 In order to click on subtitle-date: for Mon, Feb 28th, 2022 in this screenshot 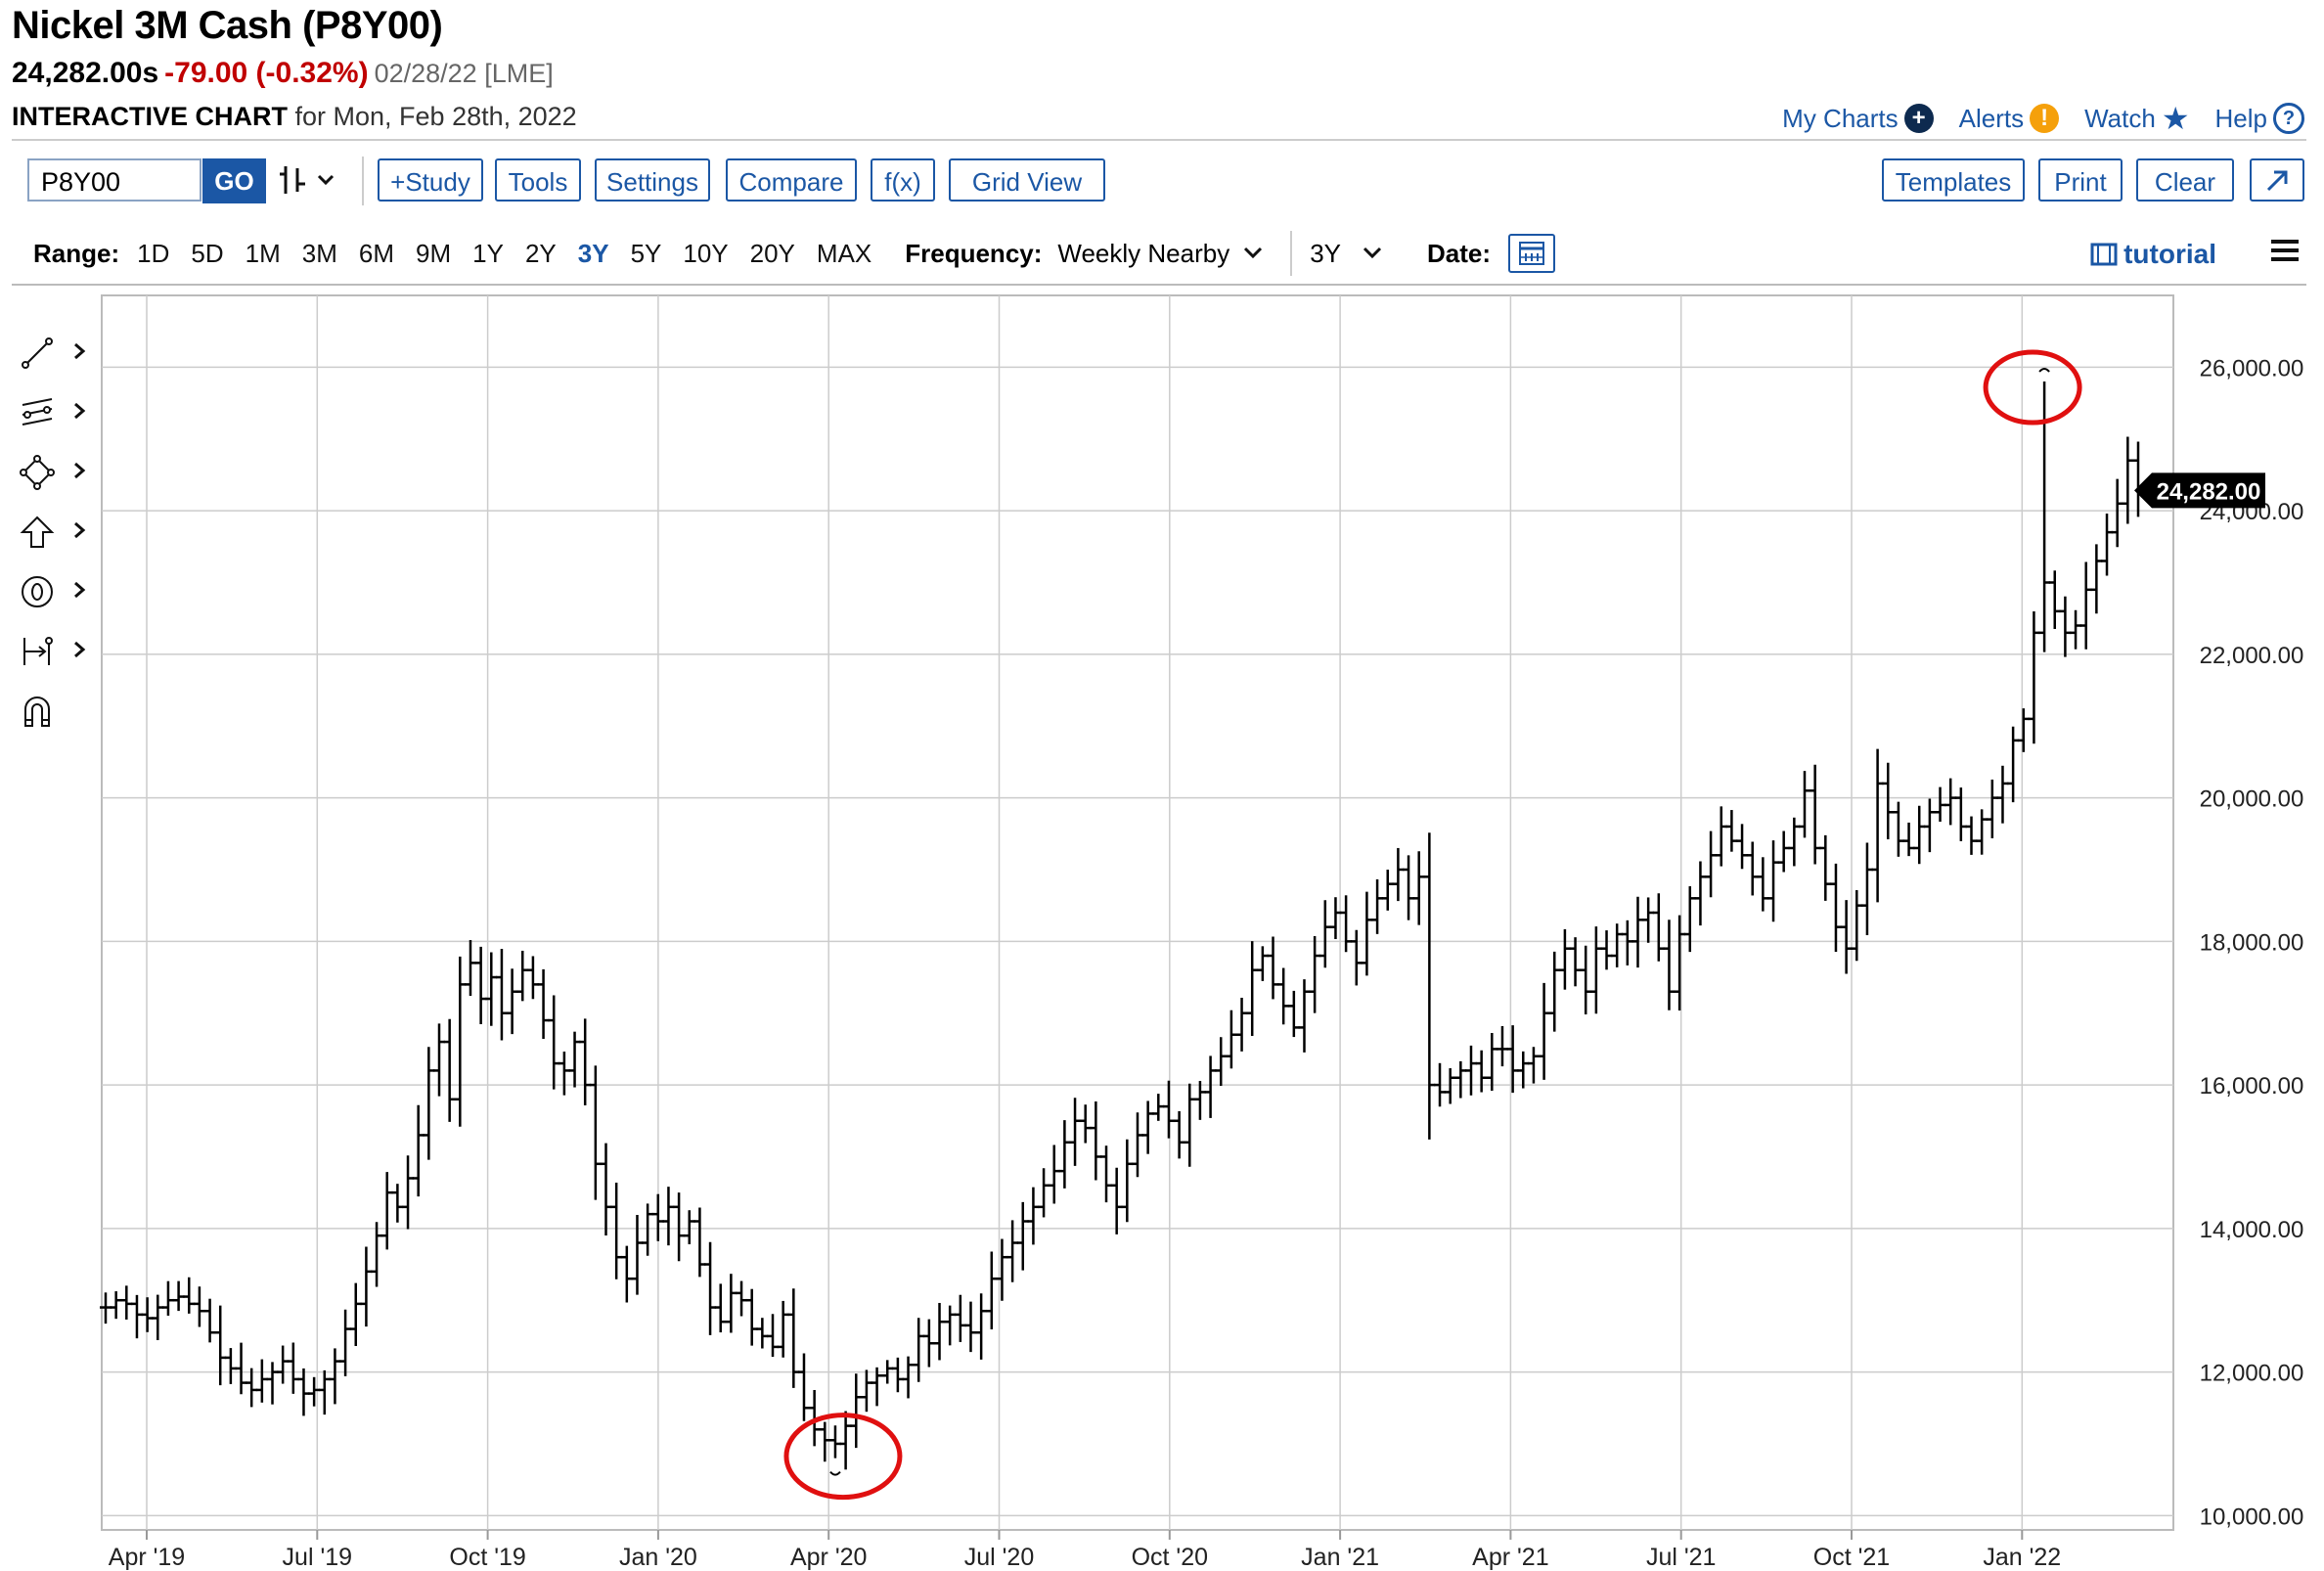, I will do `click(436, 116)`.